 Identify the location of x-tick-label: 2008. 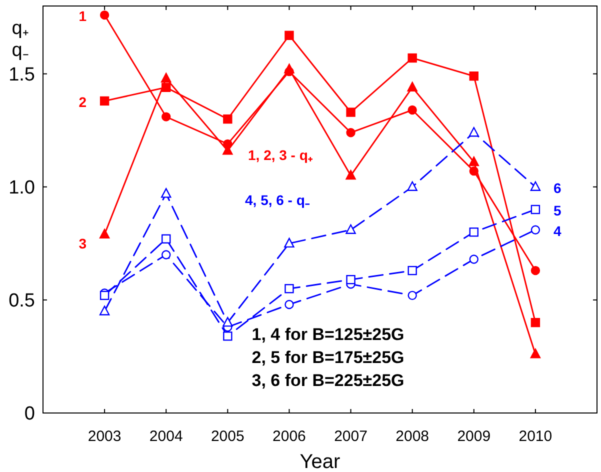
(413, 436).